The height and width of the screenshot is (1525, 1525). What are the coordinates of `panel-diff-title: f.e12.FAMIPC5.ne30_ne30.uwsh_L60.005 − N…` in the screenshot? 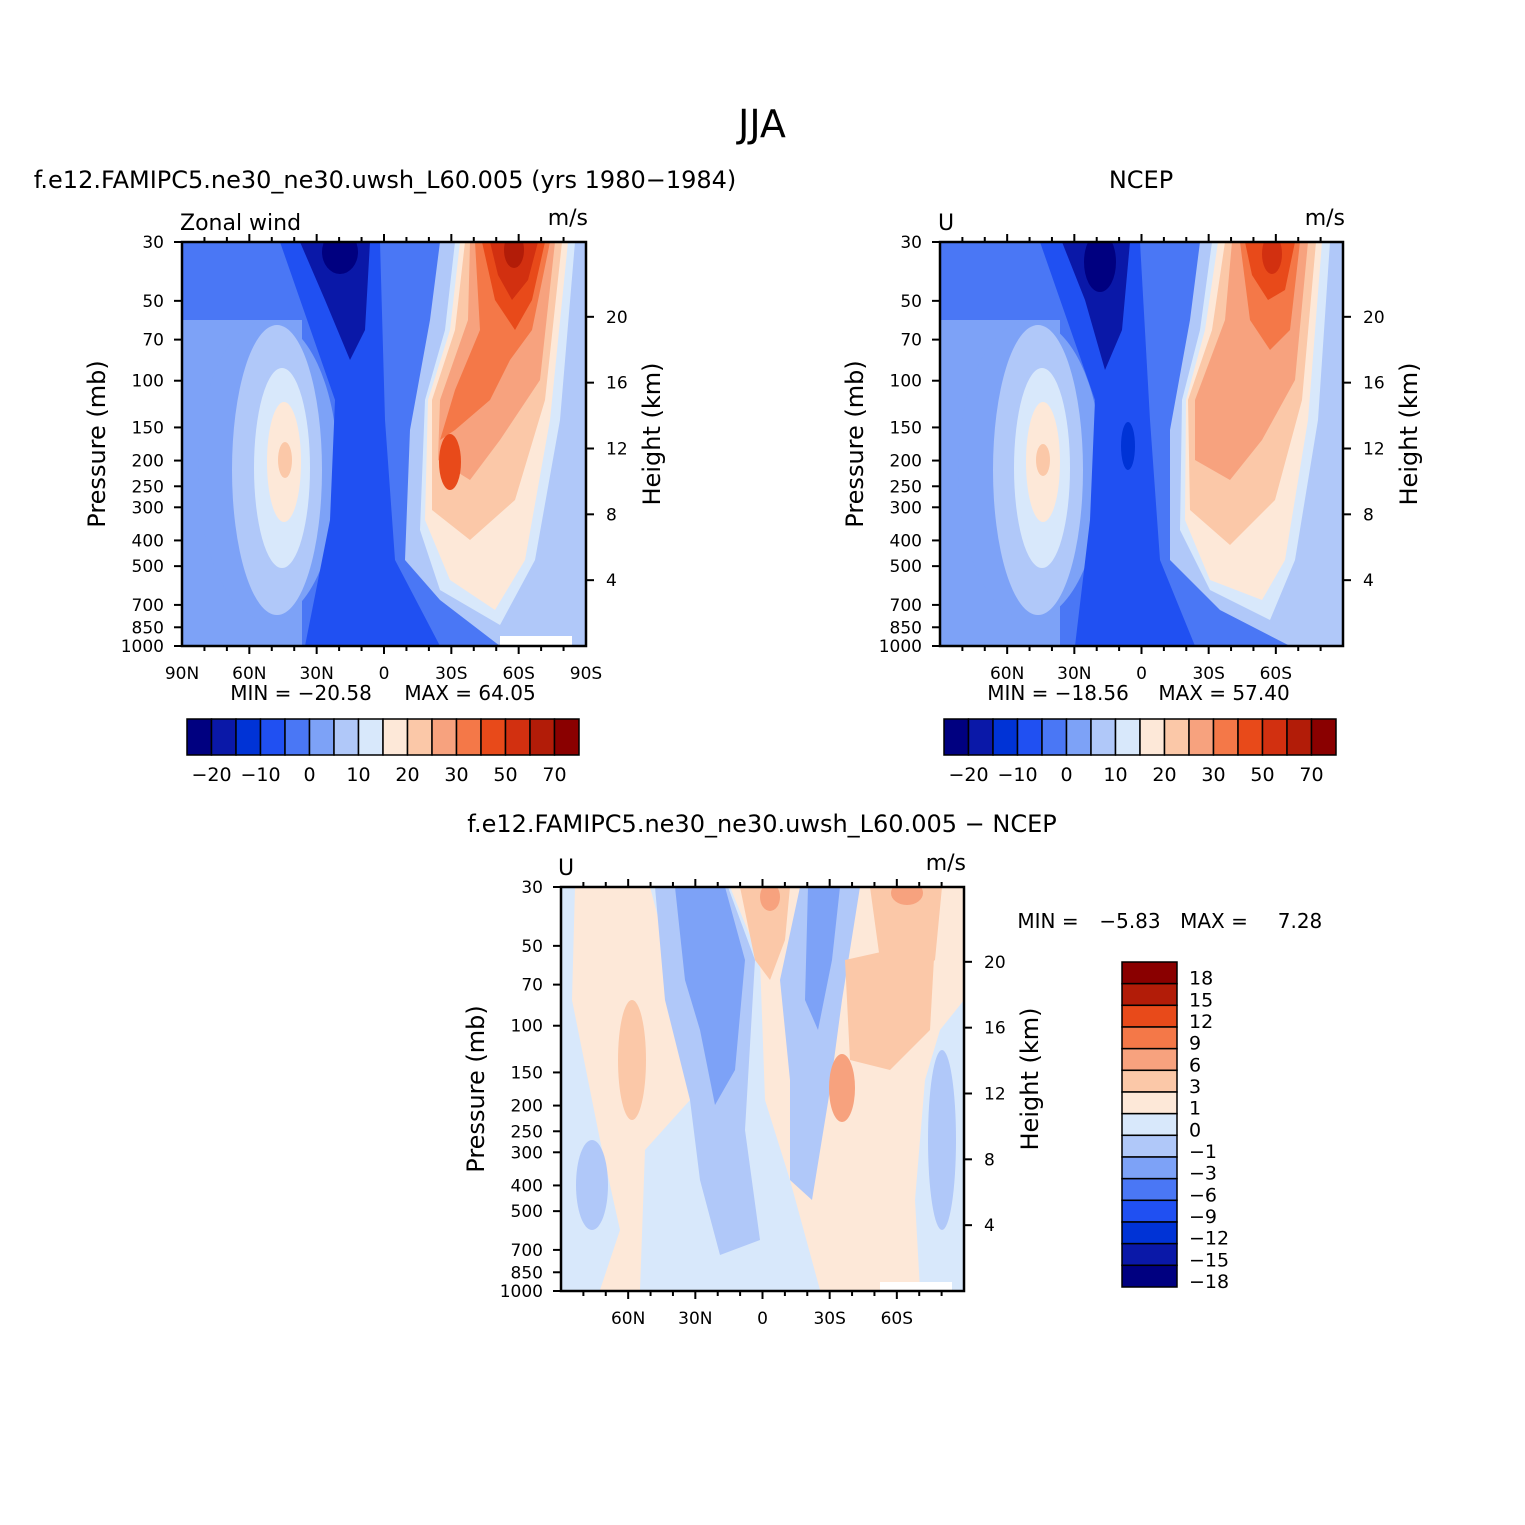 It's located at (761, 824).